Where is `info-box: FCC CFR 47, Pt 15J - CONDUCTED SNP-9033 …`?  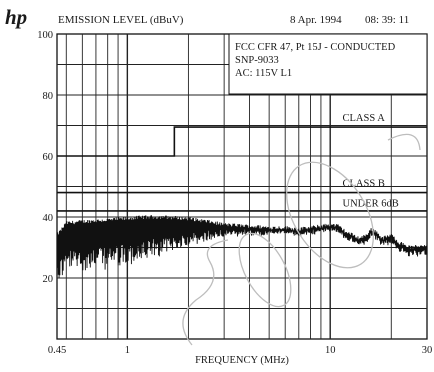
info-box: FCC CFR 47, Pt 15J - CONDUCTED SNP-9033 … is located at coordinates (328, 64).